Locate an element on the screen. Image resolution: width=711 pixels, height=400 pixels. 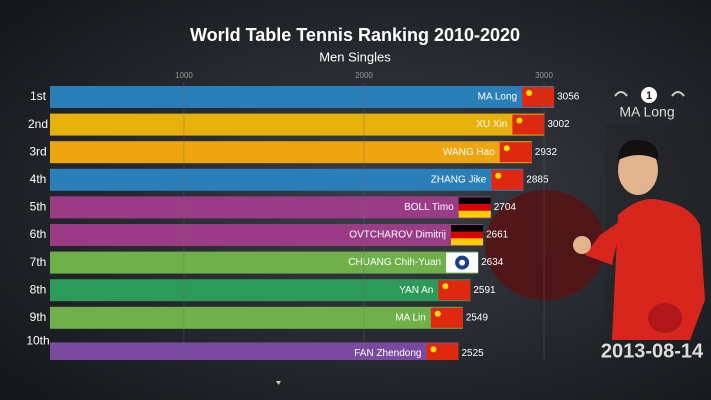
rank-label: 5th is located at coordinates (38, 207).